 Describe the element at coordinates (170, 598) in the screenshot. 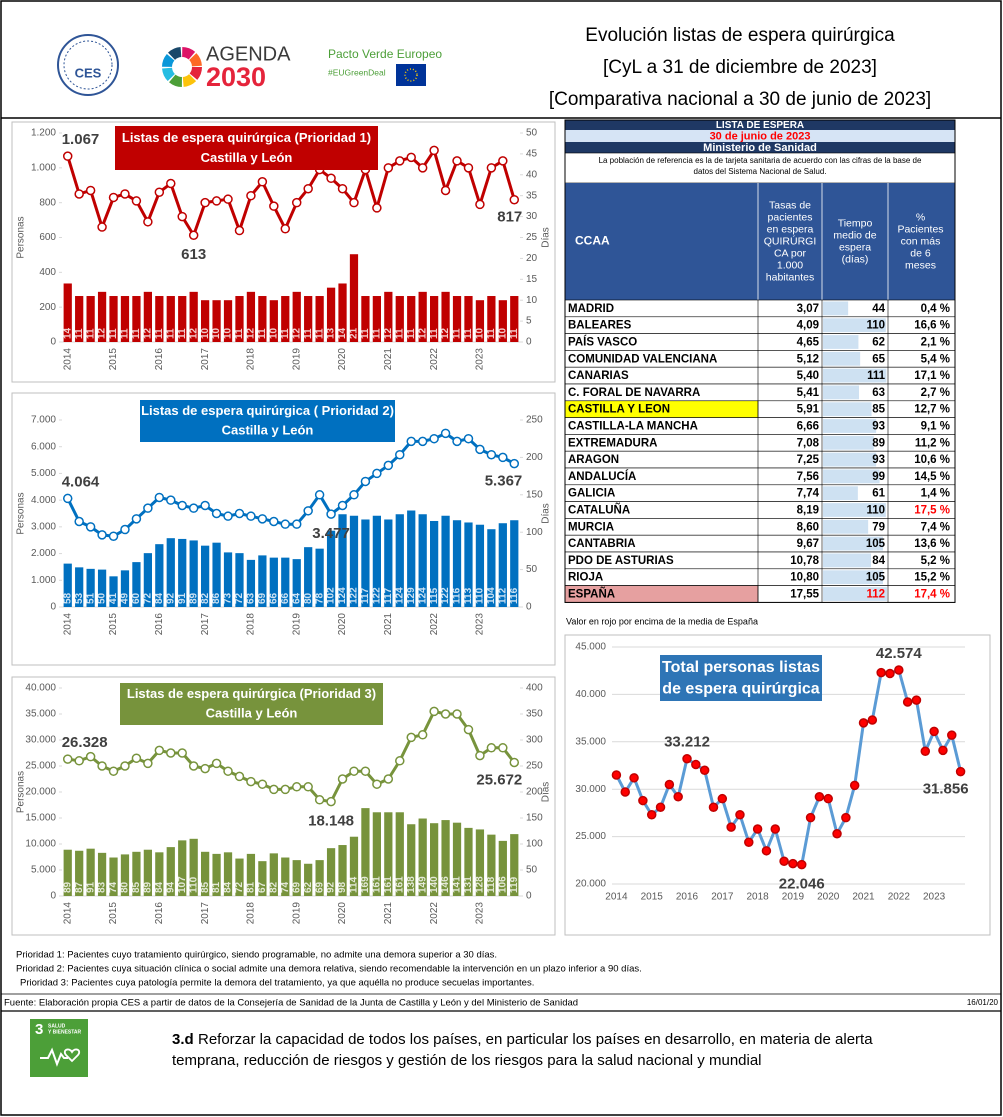

I see `bar-label: 92` at that location.